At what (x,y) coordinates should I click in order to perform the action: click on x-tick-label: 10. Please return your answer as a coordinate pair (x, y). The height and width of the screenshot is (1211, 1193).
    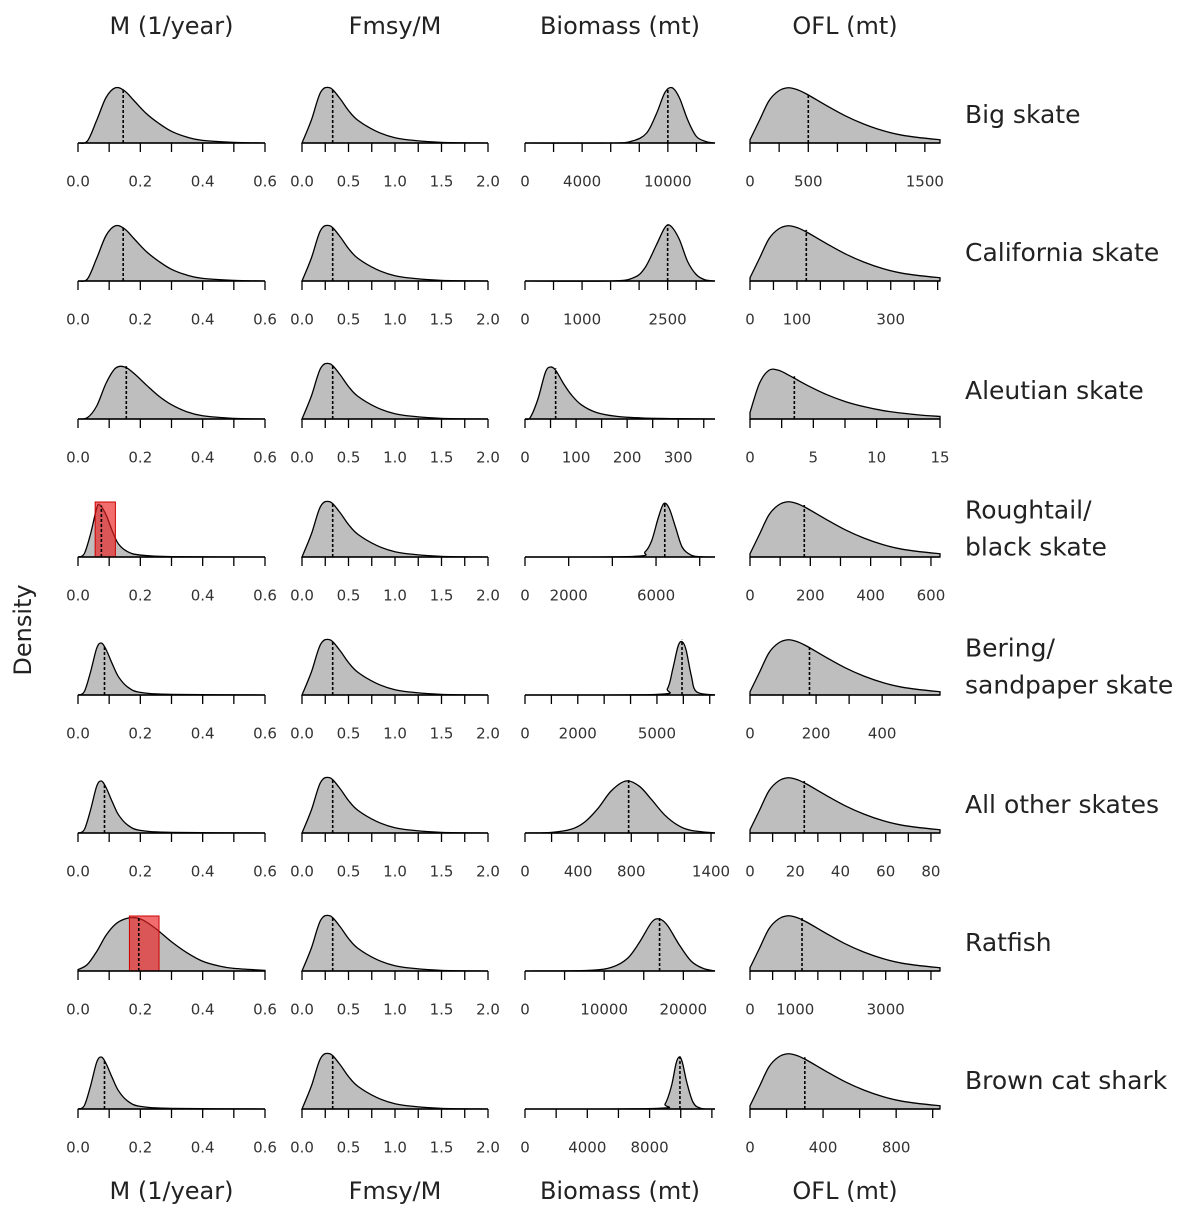
    Looking at the image, I should click on (876, 458).